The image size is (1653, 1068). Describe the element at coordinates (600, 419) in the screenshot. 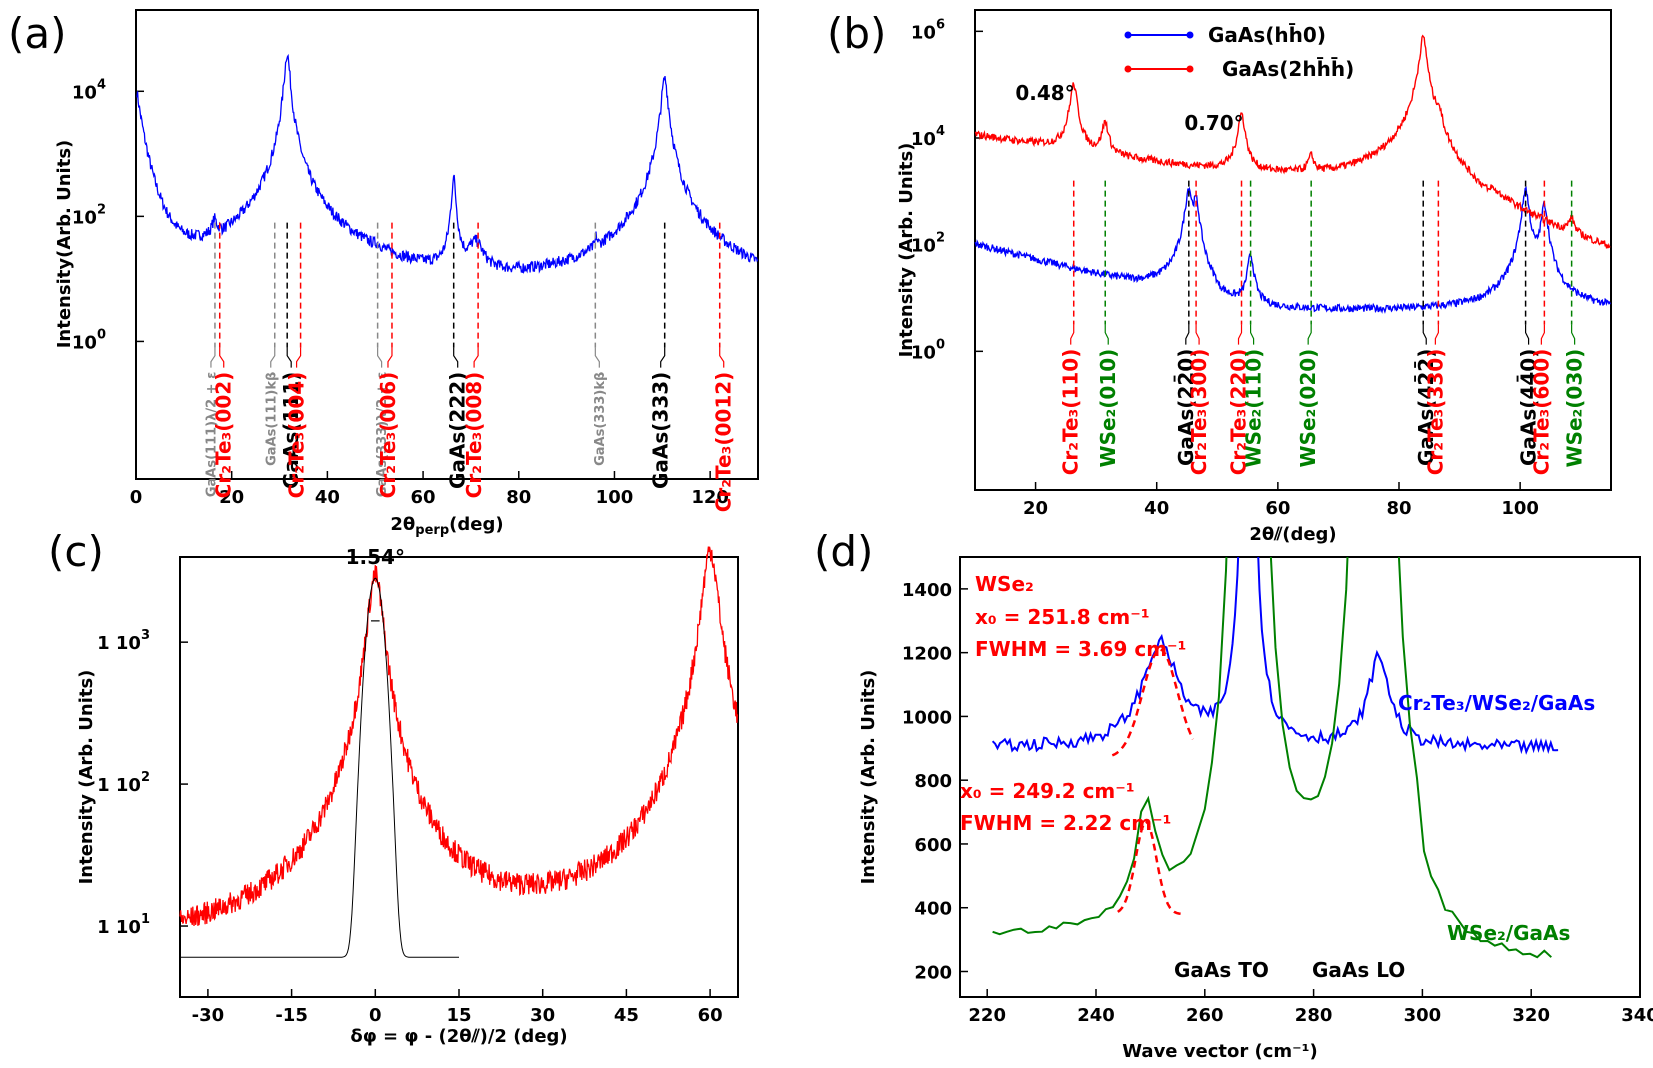

I see `peak-label: GaAs(333)kβ` at that location.